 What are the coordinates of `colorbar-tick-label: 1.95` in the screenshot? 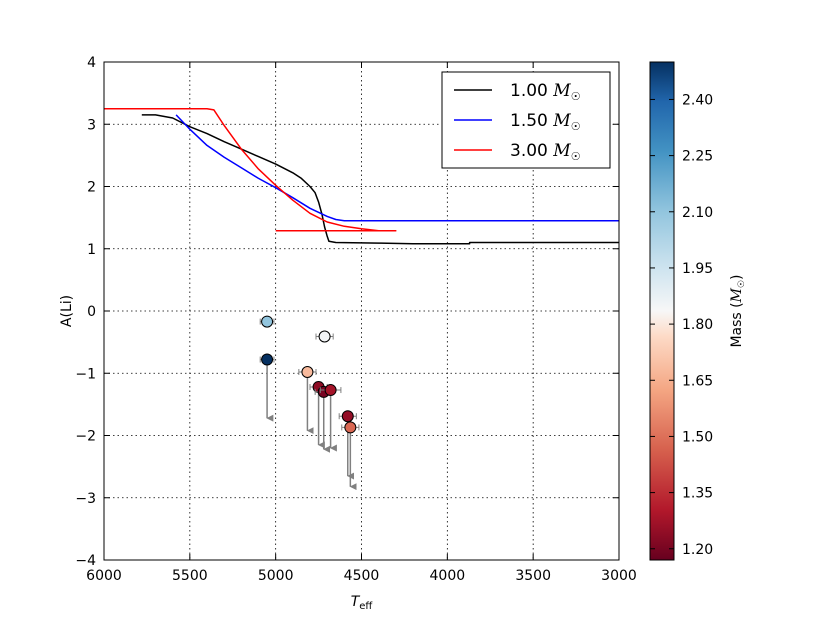 It's located at (697, 269).